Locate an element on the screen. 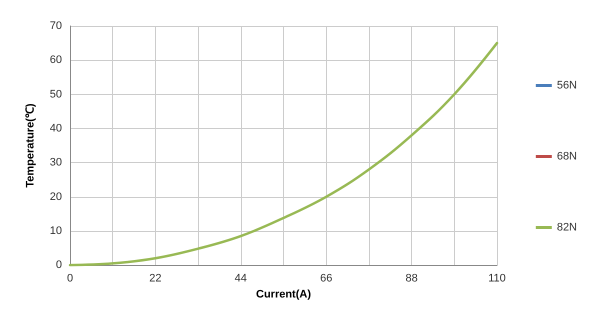 Image resolution: width=600 pixels, height=313 pixels. y-tick-label: 0 is located at coordinates (59, 265).